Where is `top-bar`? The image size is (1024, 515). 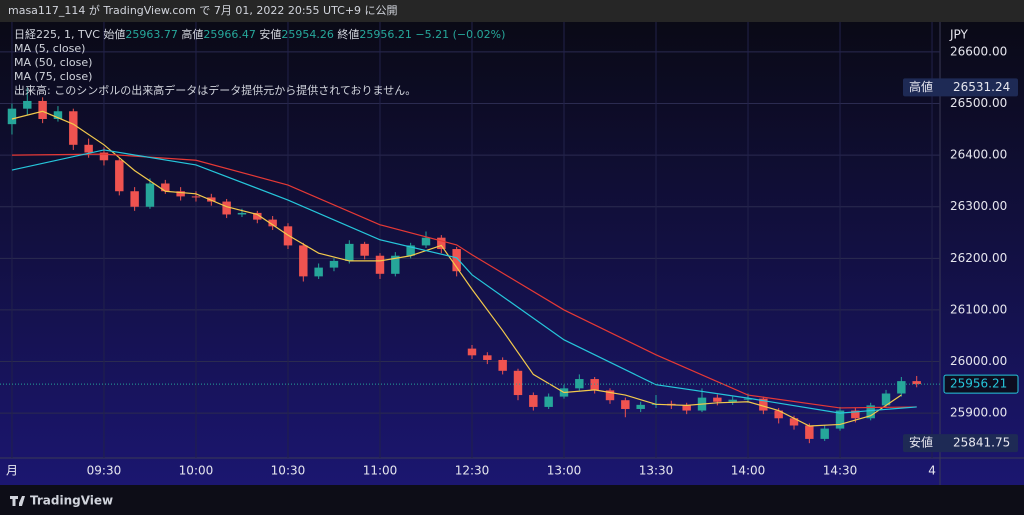 top-bar is located at coordinates (512, 11).